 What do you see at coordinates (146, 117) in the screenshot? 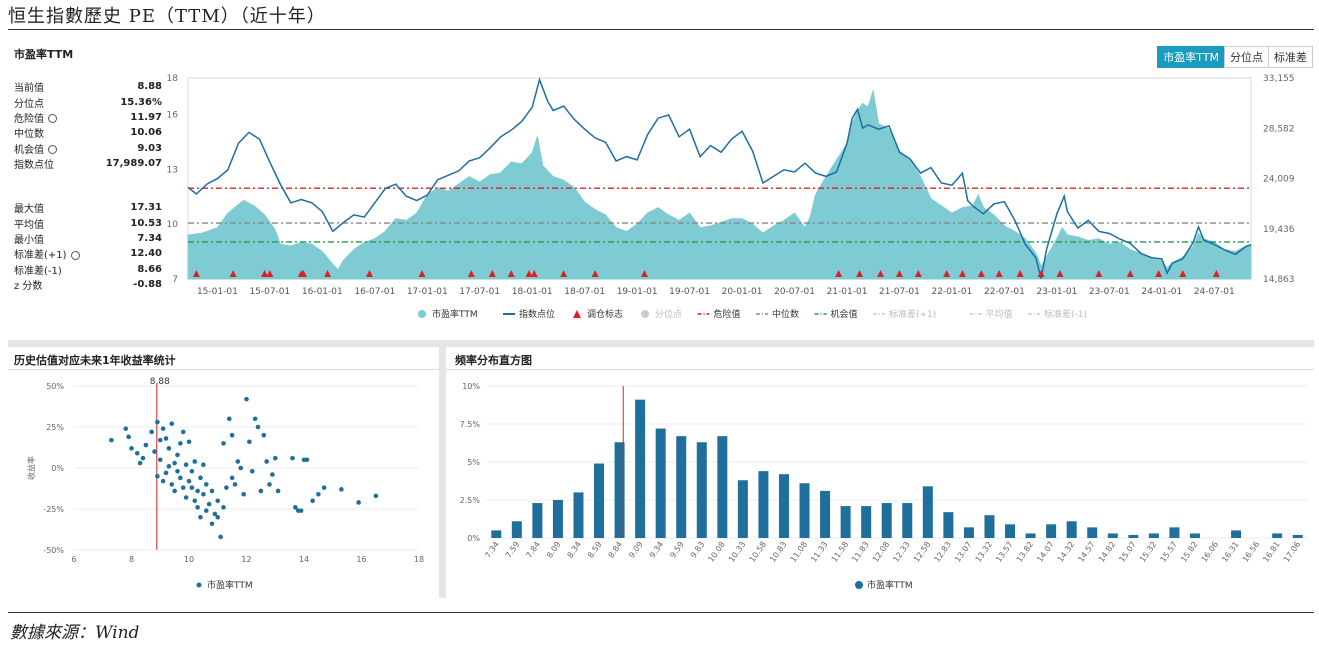
I see `stat-value: 11.97` at bounding box center [146, 117].